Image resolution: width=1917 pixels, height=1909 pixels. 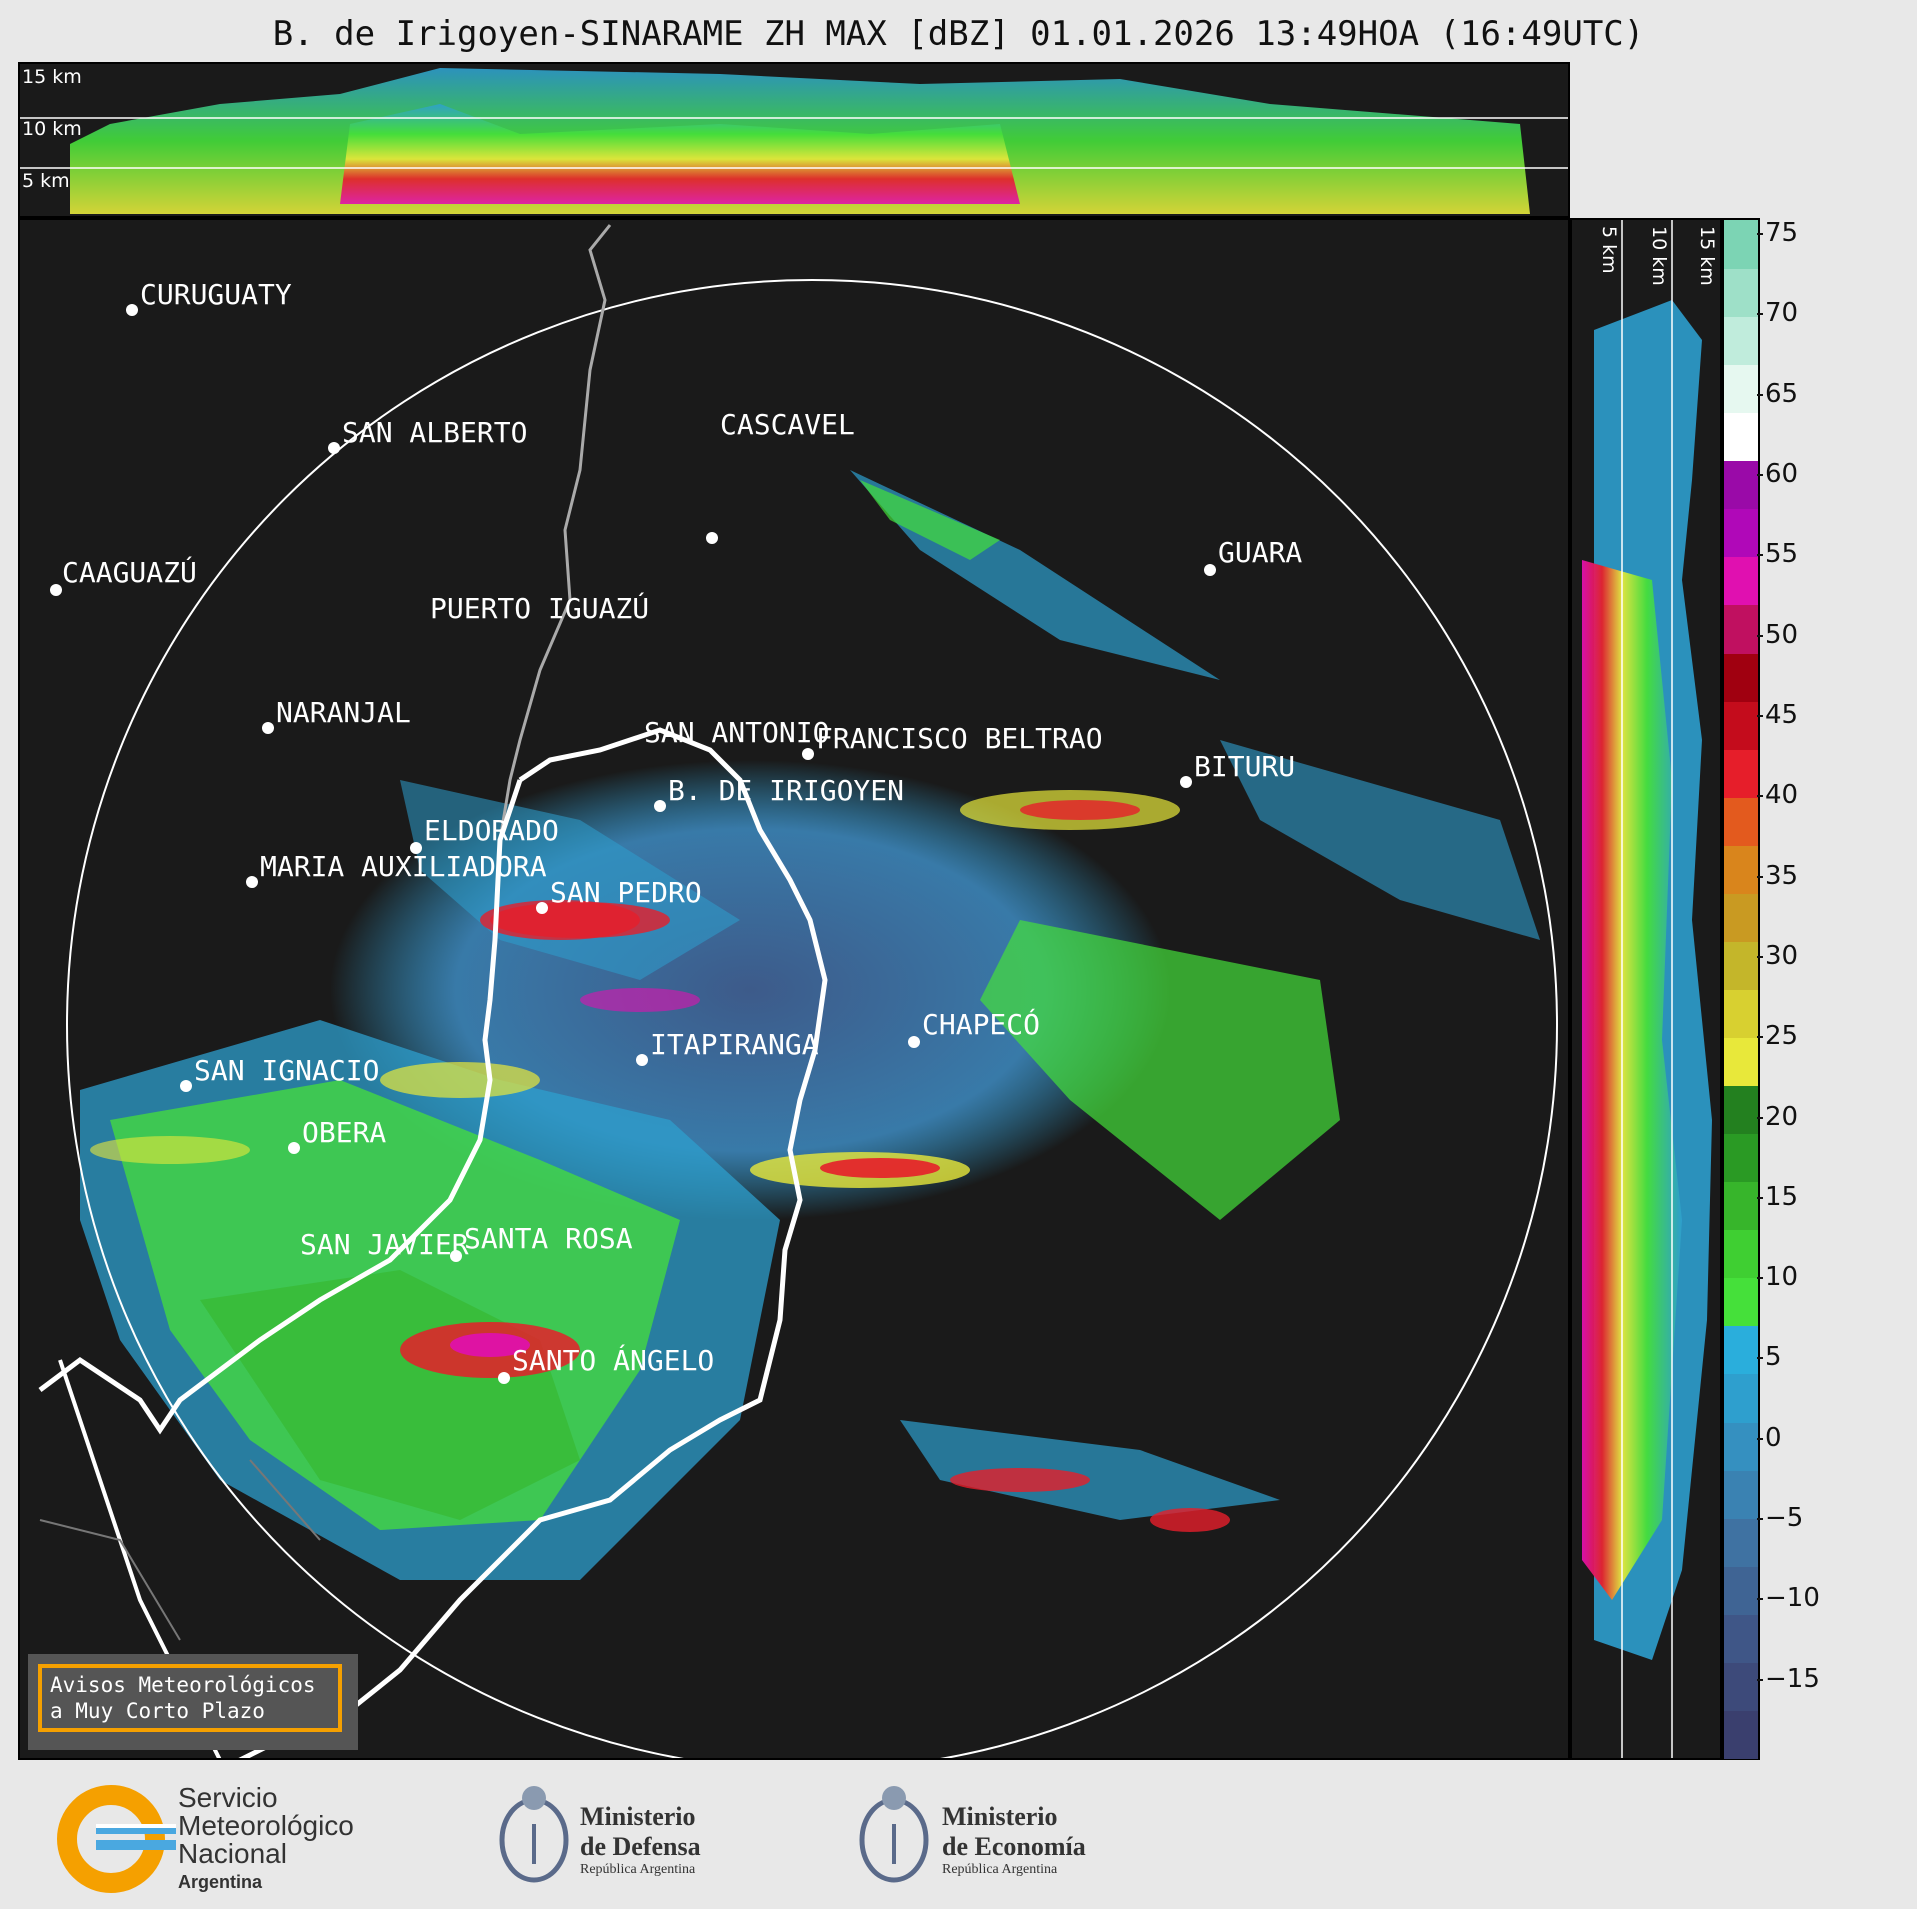 What do you see at coordinates (1777, 714) in the screenshot?
I see `colorbar-tick-label: 45` at bounding box center [1777, 714].